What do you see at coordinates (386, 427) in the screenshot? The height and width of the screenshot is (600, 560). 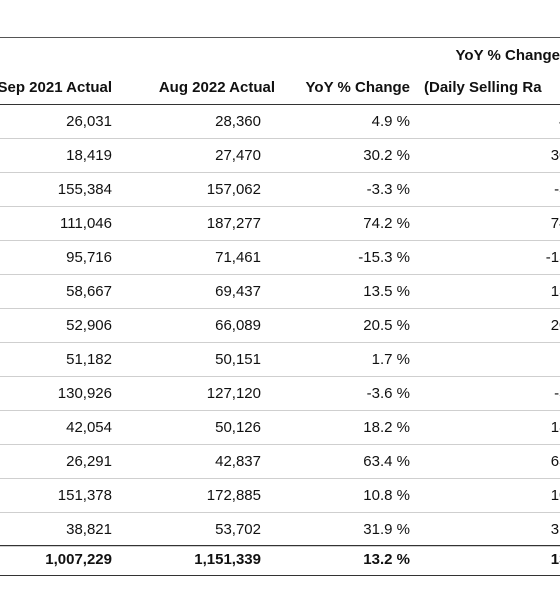 I see `cell-yoy-change: 18.2 %` at bounding box center [386, 427].